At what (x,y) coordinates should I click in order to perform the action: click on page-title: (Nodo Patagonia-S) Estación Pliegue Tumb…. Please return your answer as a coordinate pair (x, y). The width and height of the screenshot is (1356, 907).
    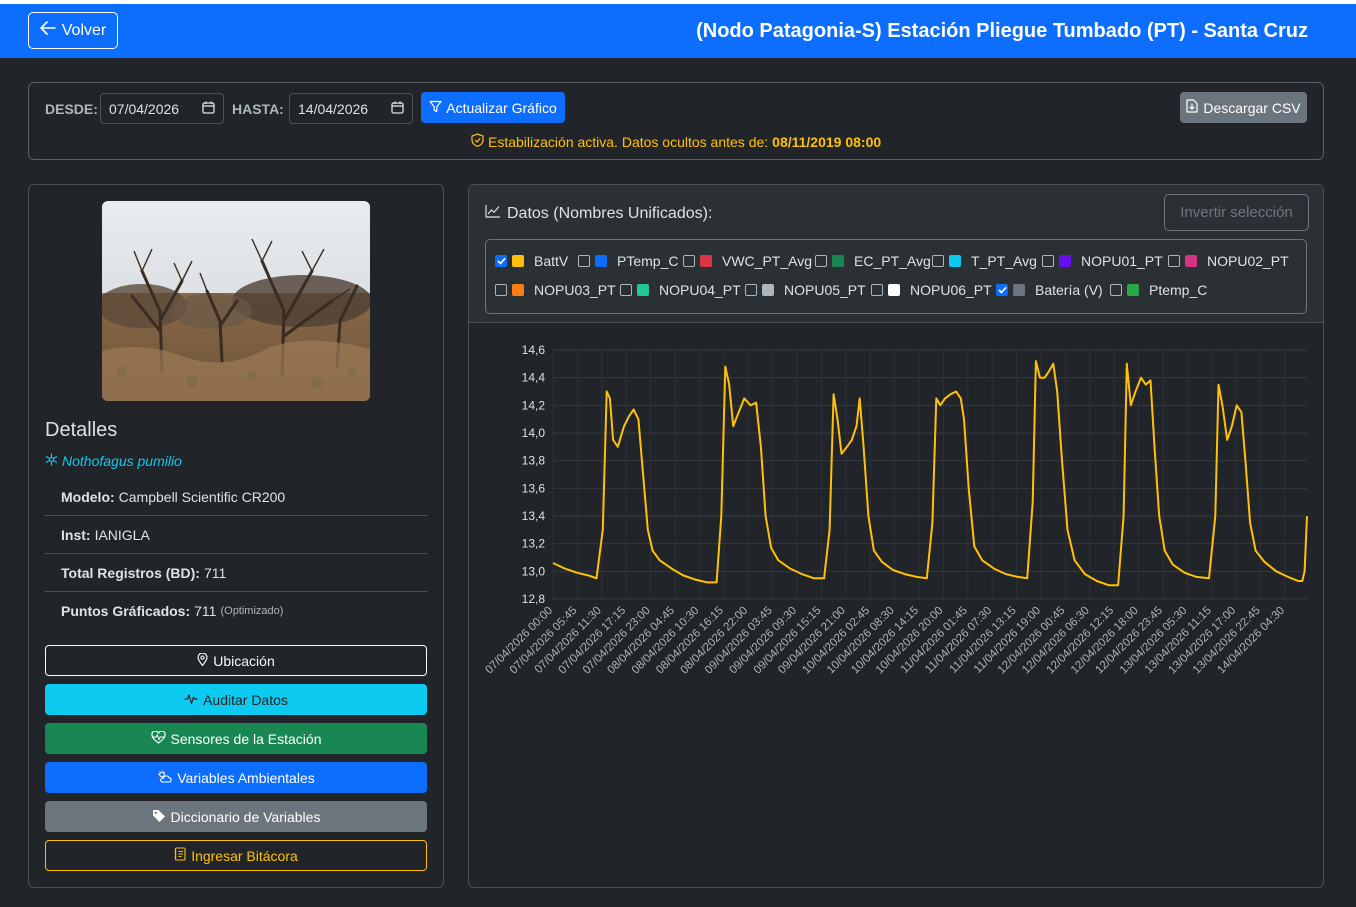
    Looking at the image, I should click on (1002, 31).